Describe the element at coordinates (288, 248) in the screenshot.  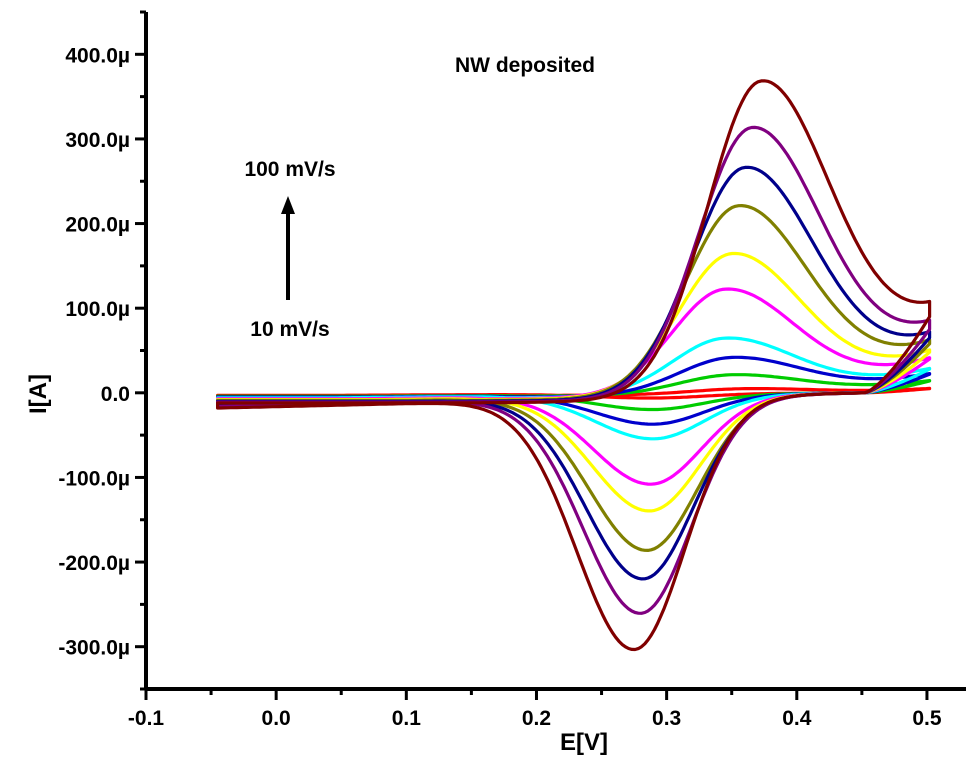
I see `scan-rate-arrow` at that location.